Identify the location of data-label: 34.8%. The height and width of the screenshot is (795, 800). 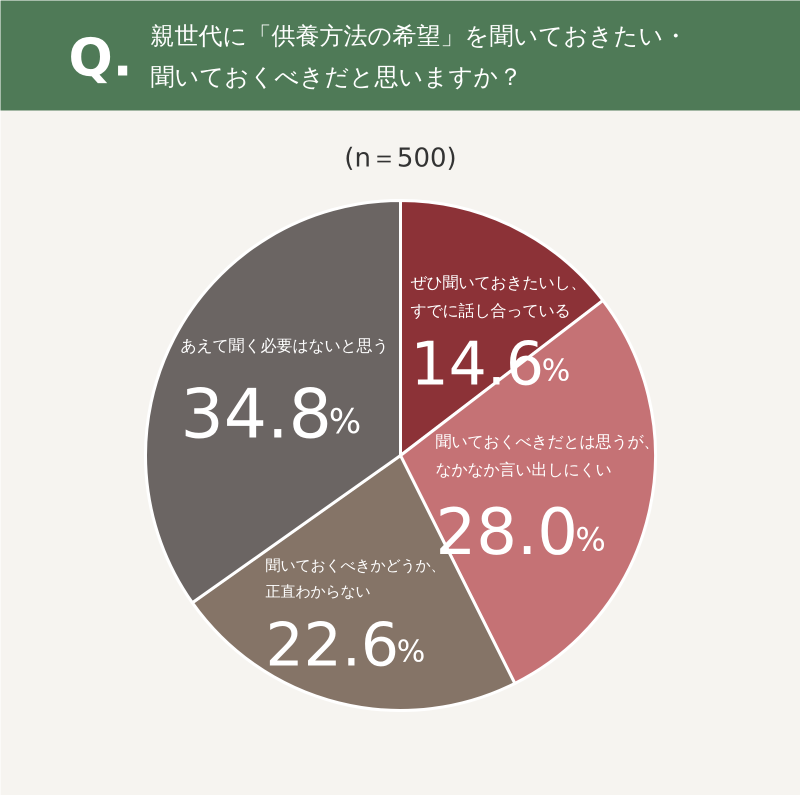
(271, 415).